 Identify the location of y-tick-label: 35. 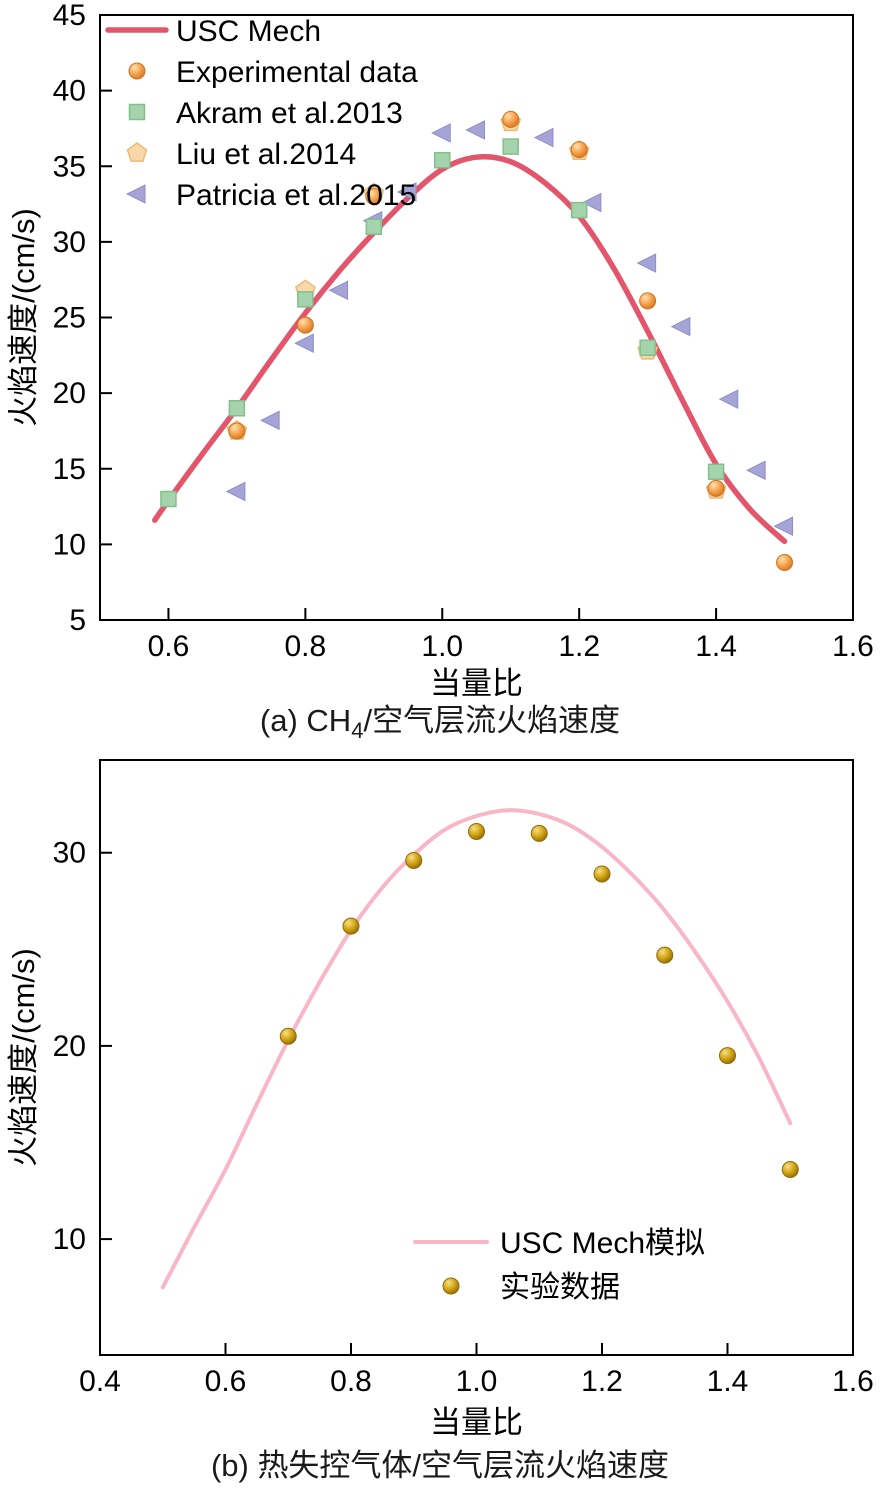
(69, 166).